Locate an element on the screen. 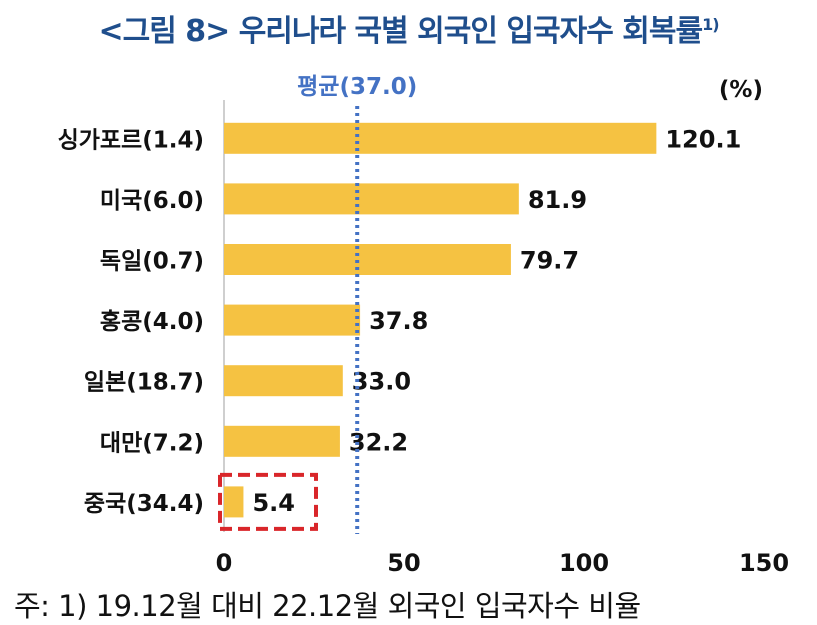 The width and height of the screenshot is (817, 625). x-tick-label: 100 is located at coordinates (584, 563).